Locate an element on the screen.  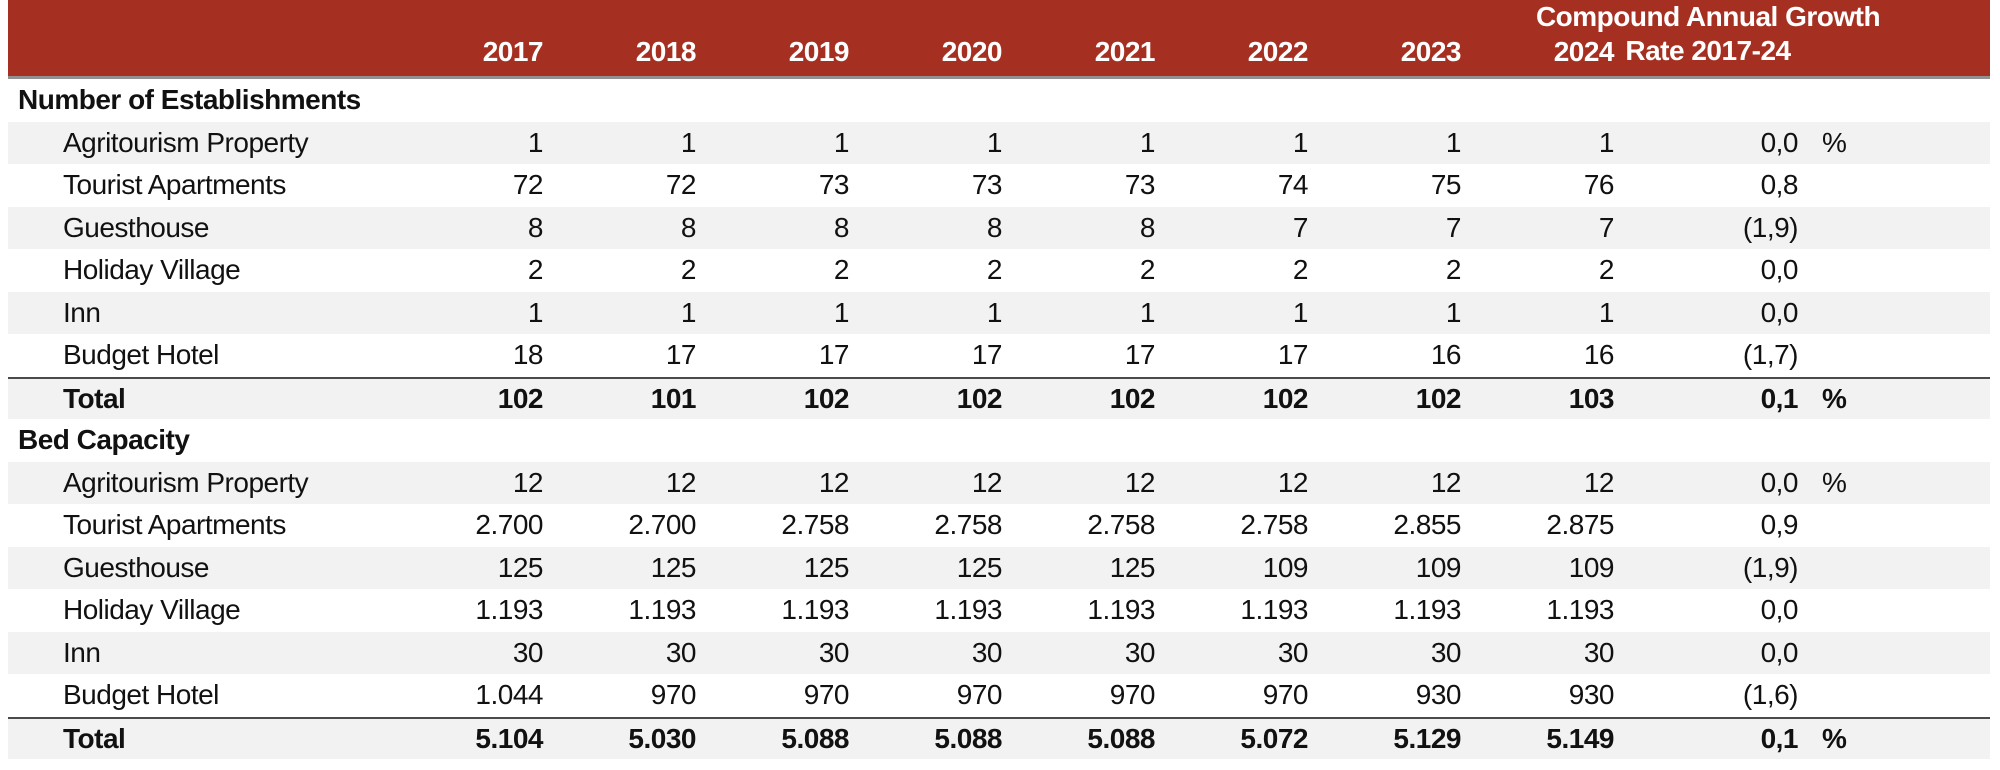
cagr-column-header: Compound Annual Growth Rate 2017-24 is located at coordinates (1708, 38).